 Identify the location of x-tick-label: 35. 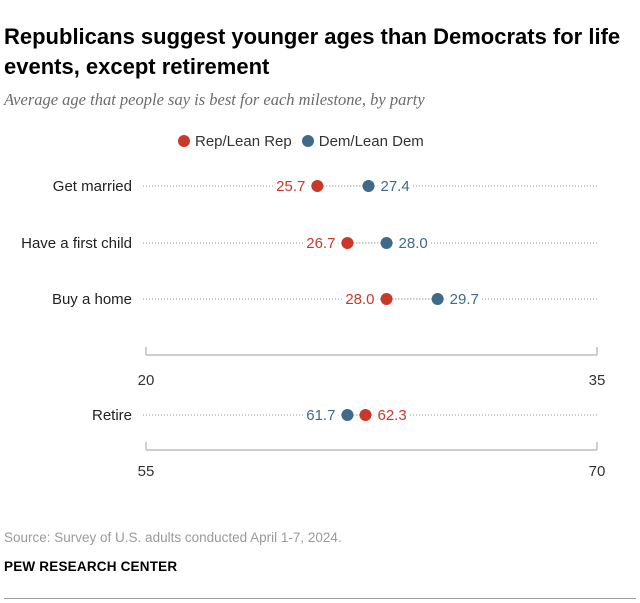
(597, 380).